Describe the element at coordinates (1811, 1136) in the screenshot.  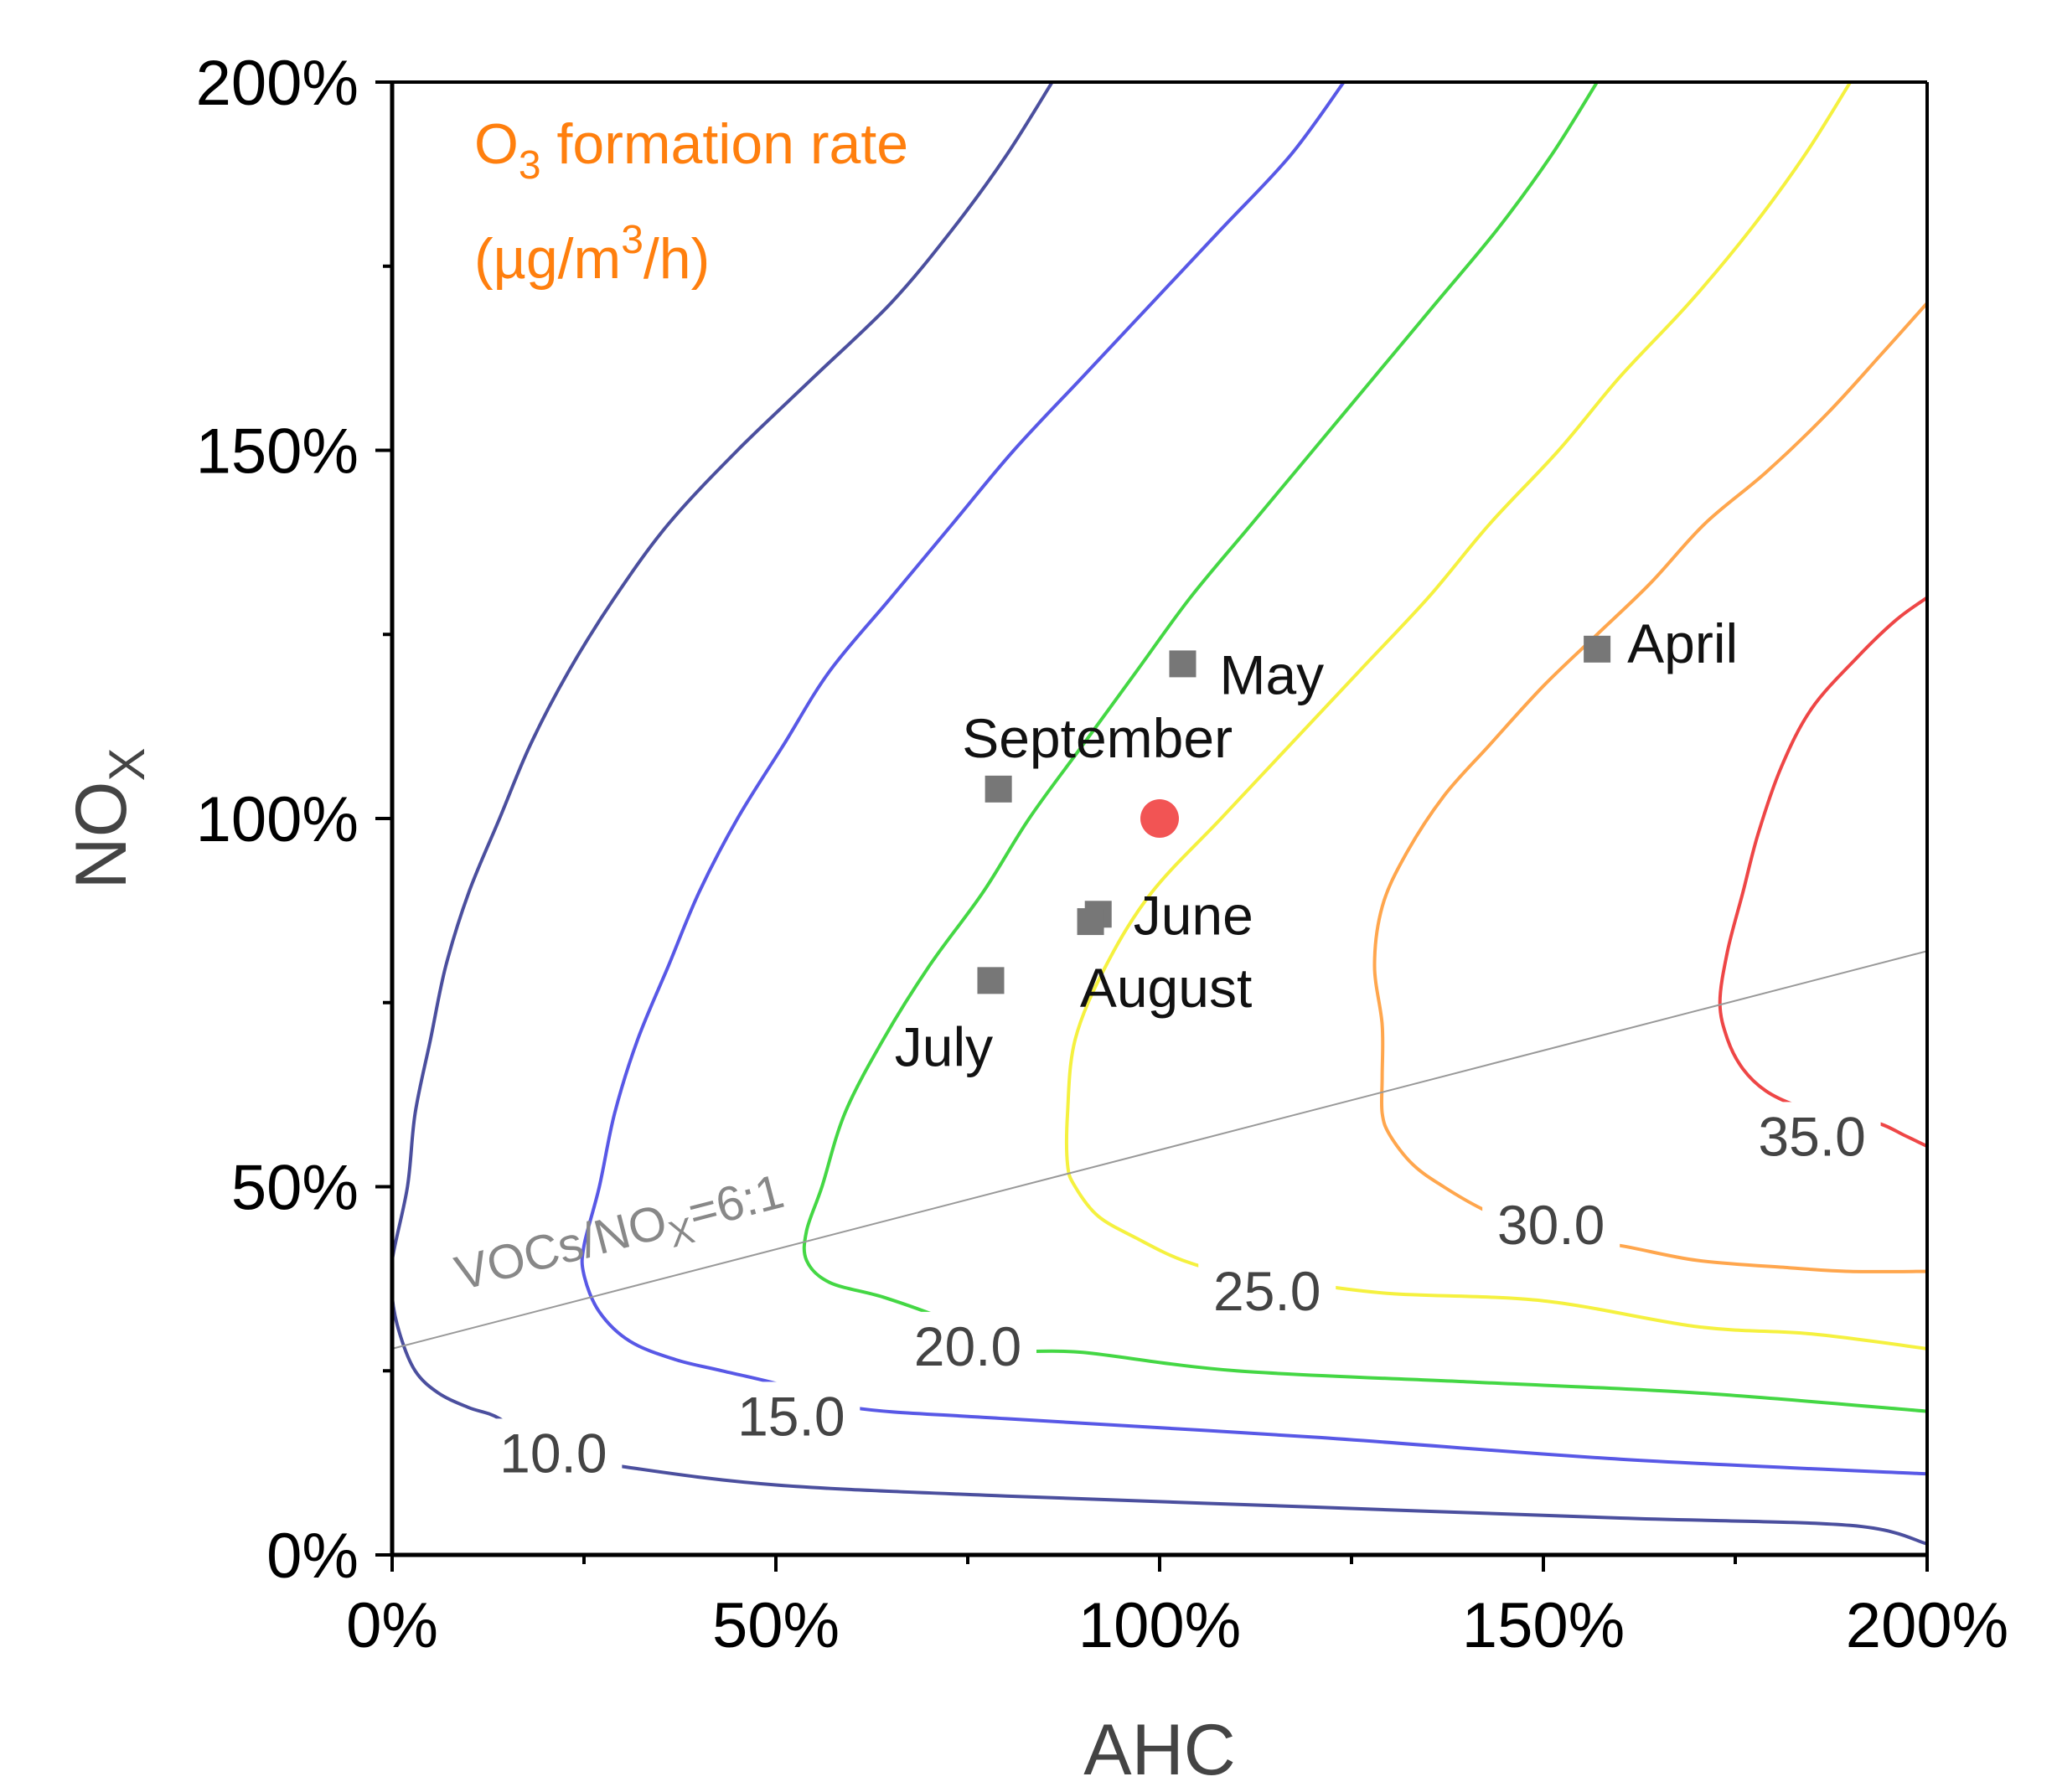
I see `contour-label-35.0: 35.0` at that location.